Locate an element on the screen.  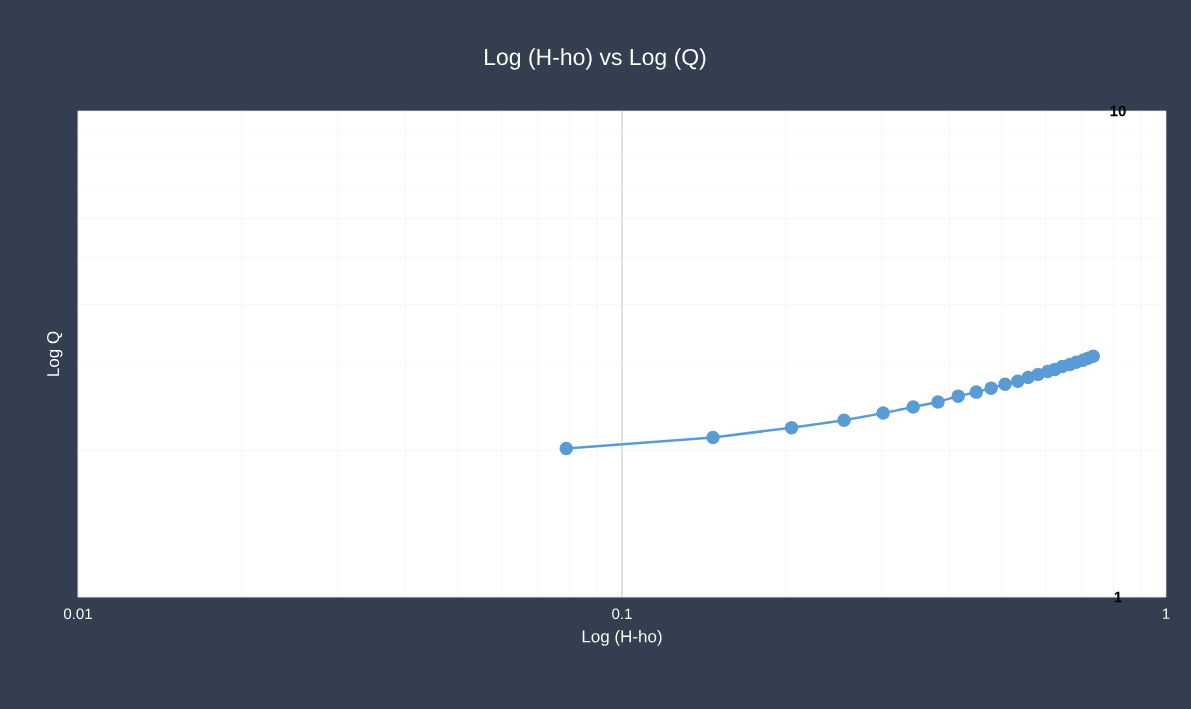
x-tick-label: 0.1 is located at coordinates (622, 614).